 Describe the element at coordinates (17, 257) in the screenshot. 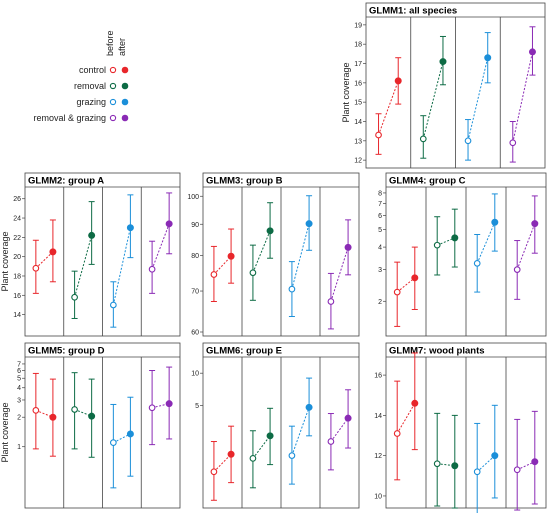

I see `y-tick-label: 20` at that location.